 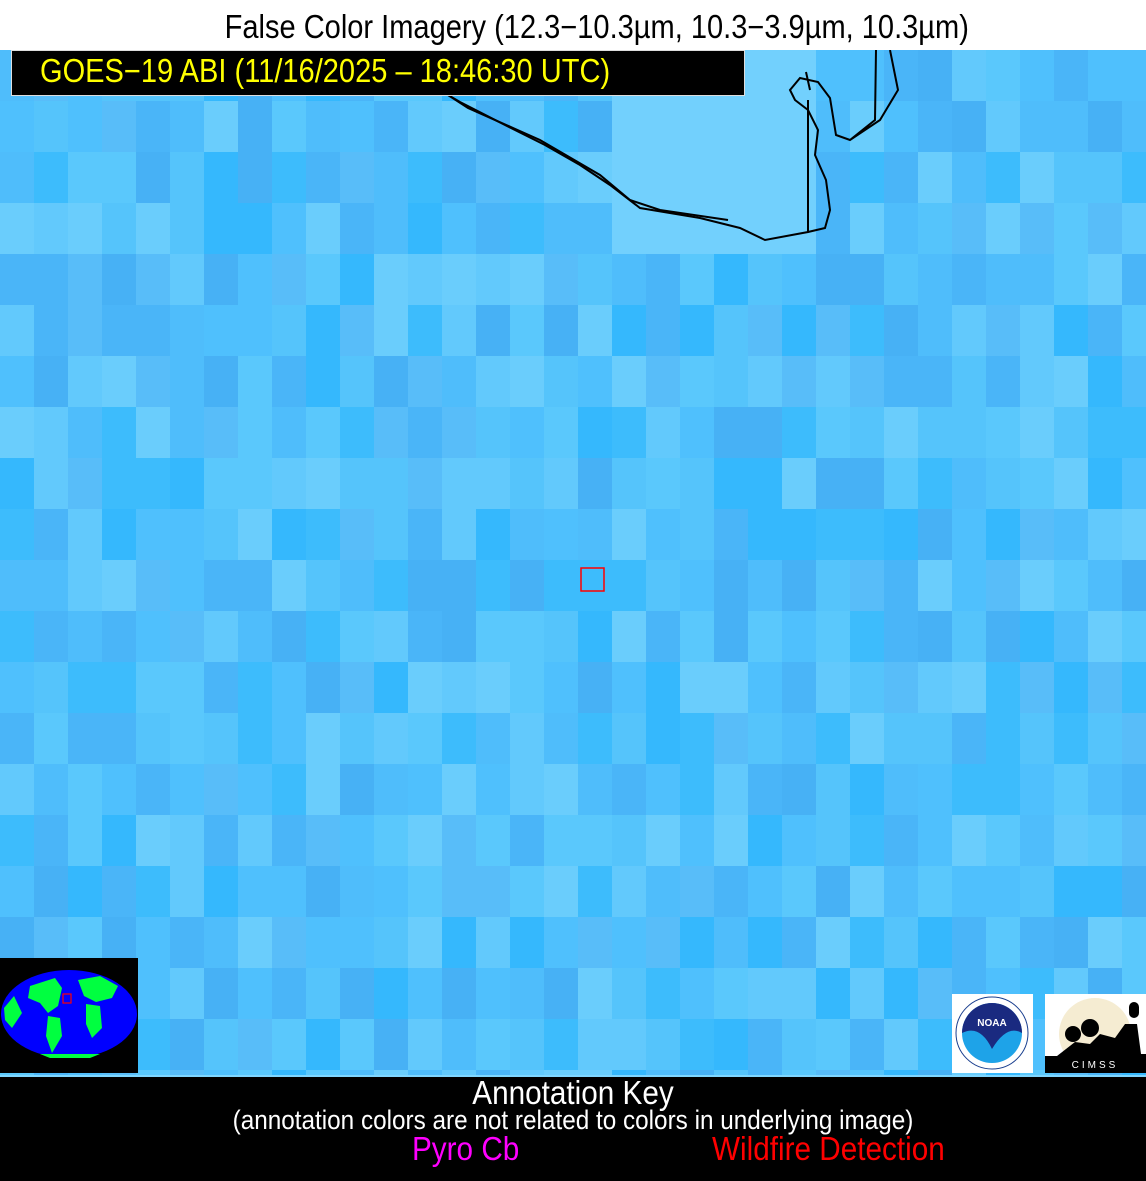 What do you see at coordinates (992, 1033) in the screenshot?
I see `noaa-logo-icon: NOAA` at bounding box center [992, 1033].